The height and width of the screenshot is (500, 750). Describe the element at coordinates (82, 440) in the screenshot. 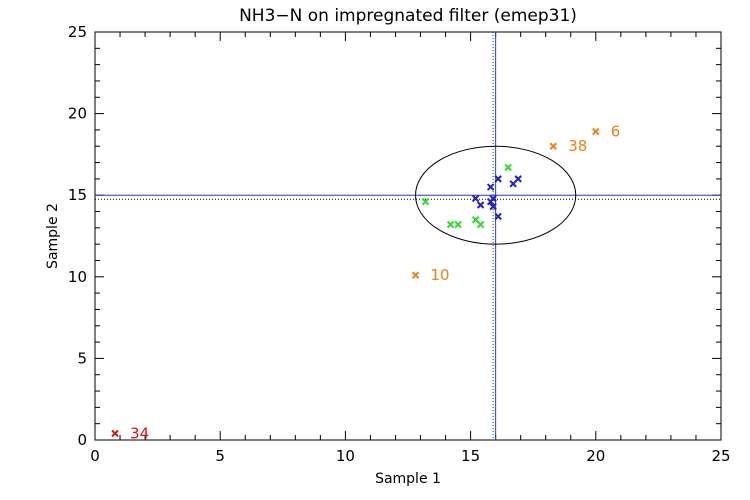

I see `y-tick-label: 0` at that location.